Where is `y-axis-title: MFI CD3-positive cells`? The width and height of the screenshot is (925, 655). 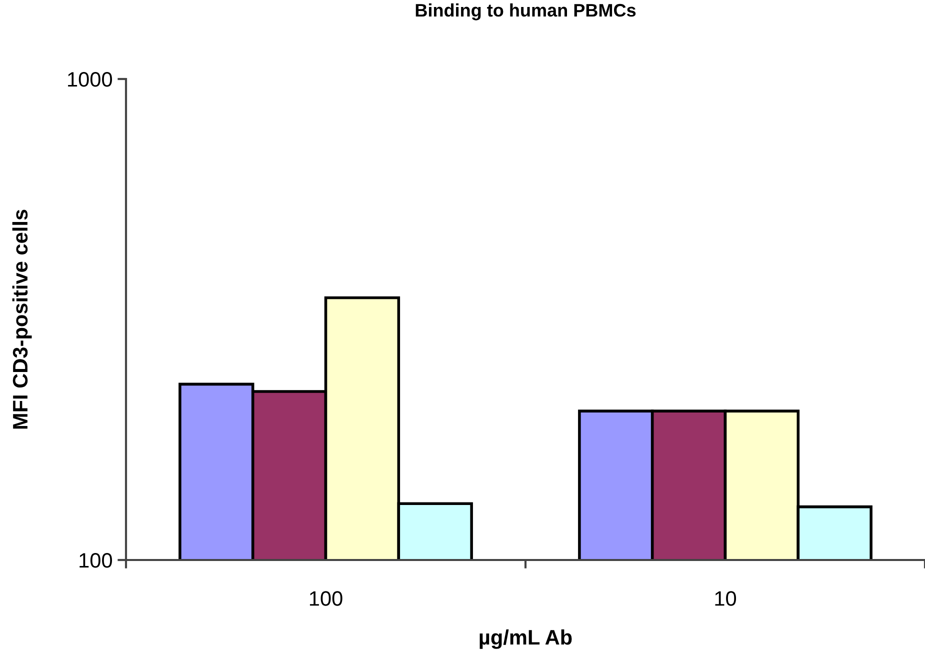 y-axis-title: MFI CD3-positive cells is located at coordinates (22, 319).